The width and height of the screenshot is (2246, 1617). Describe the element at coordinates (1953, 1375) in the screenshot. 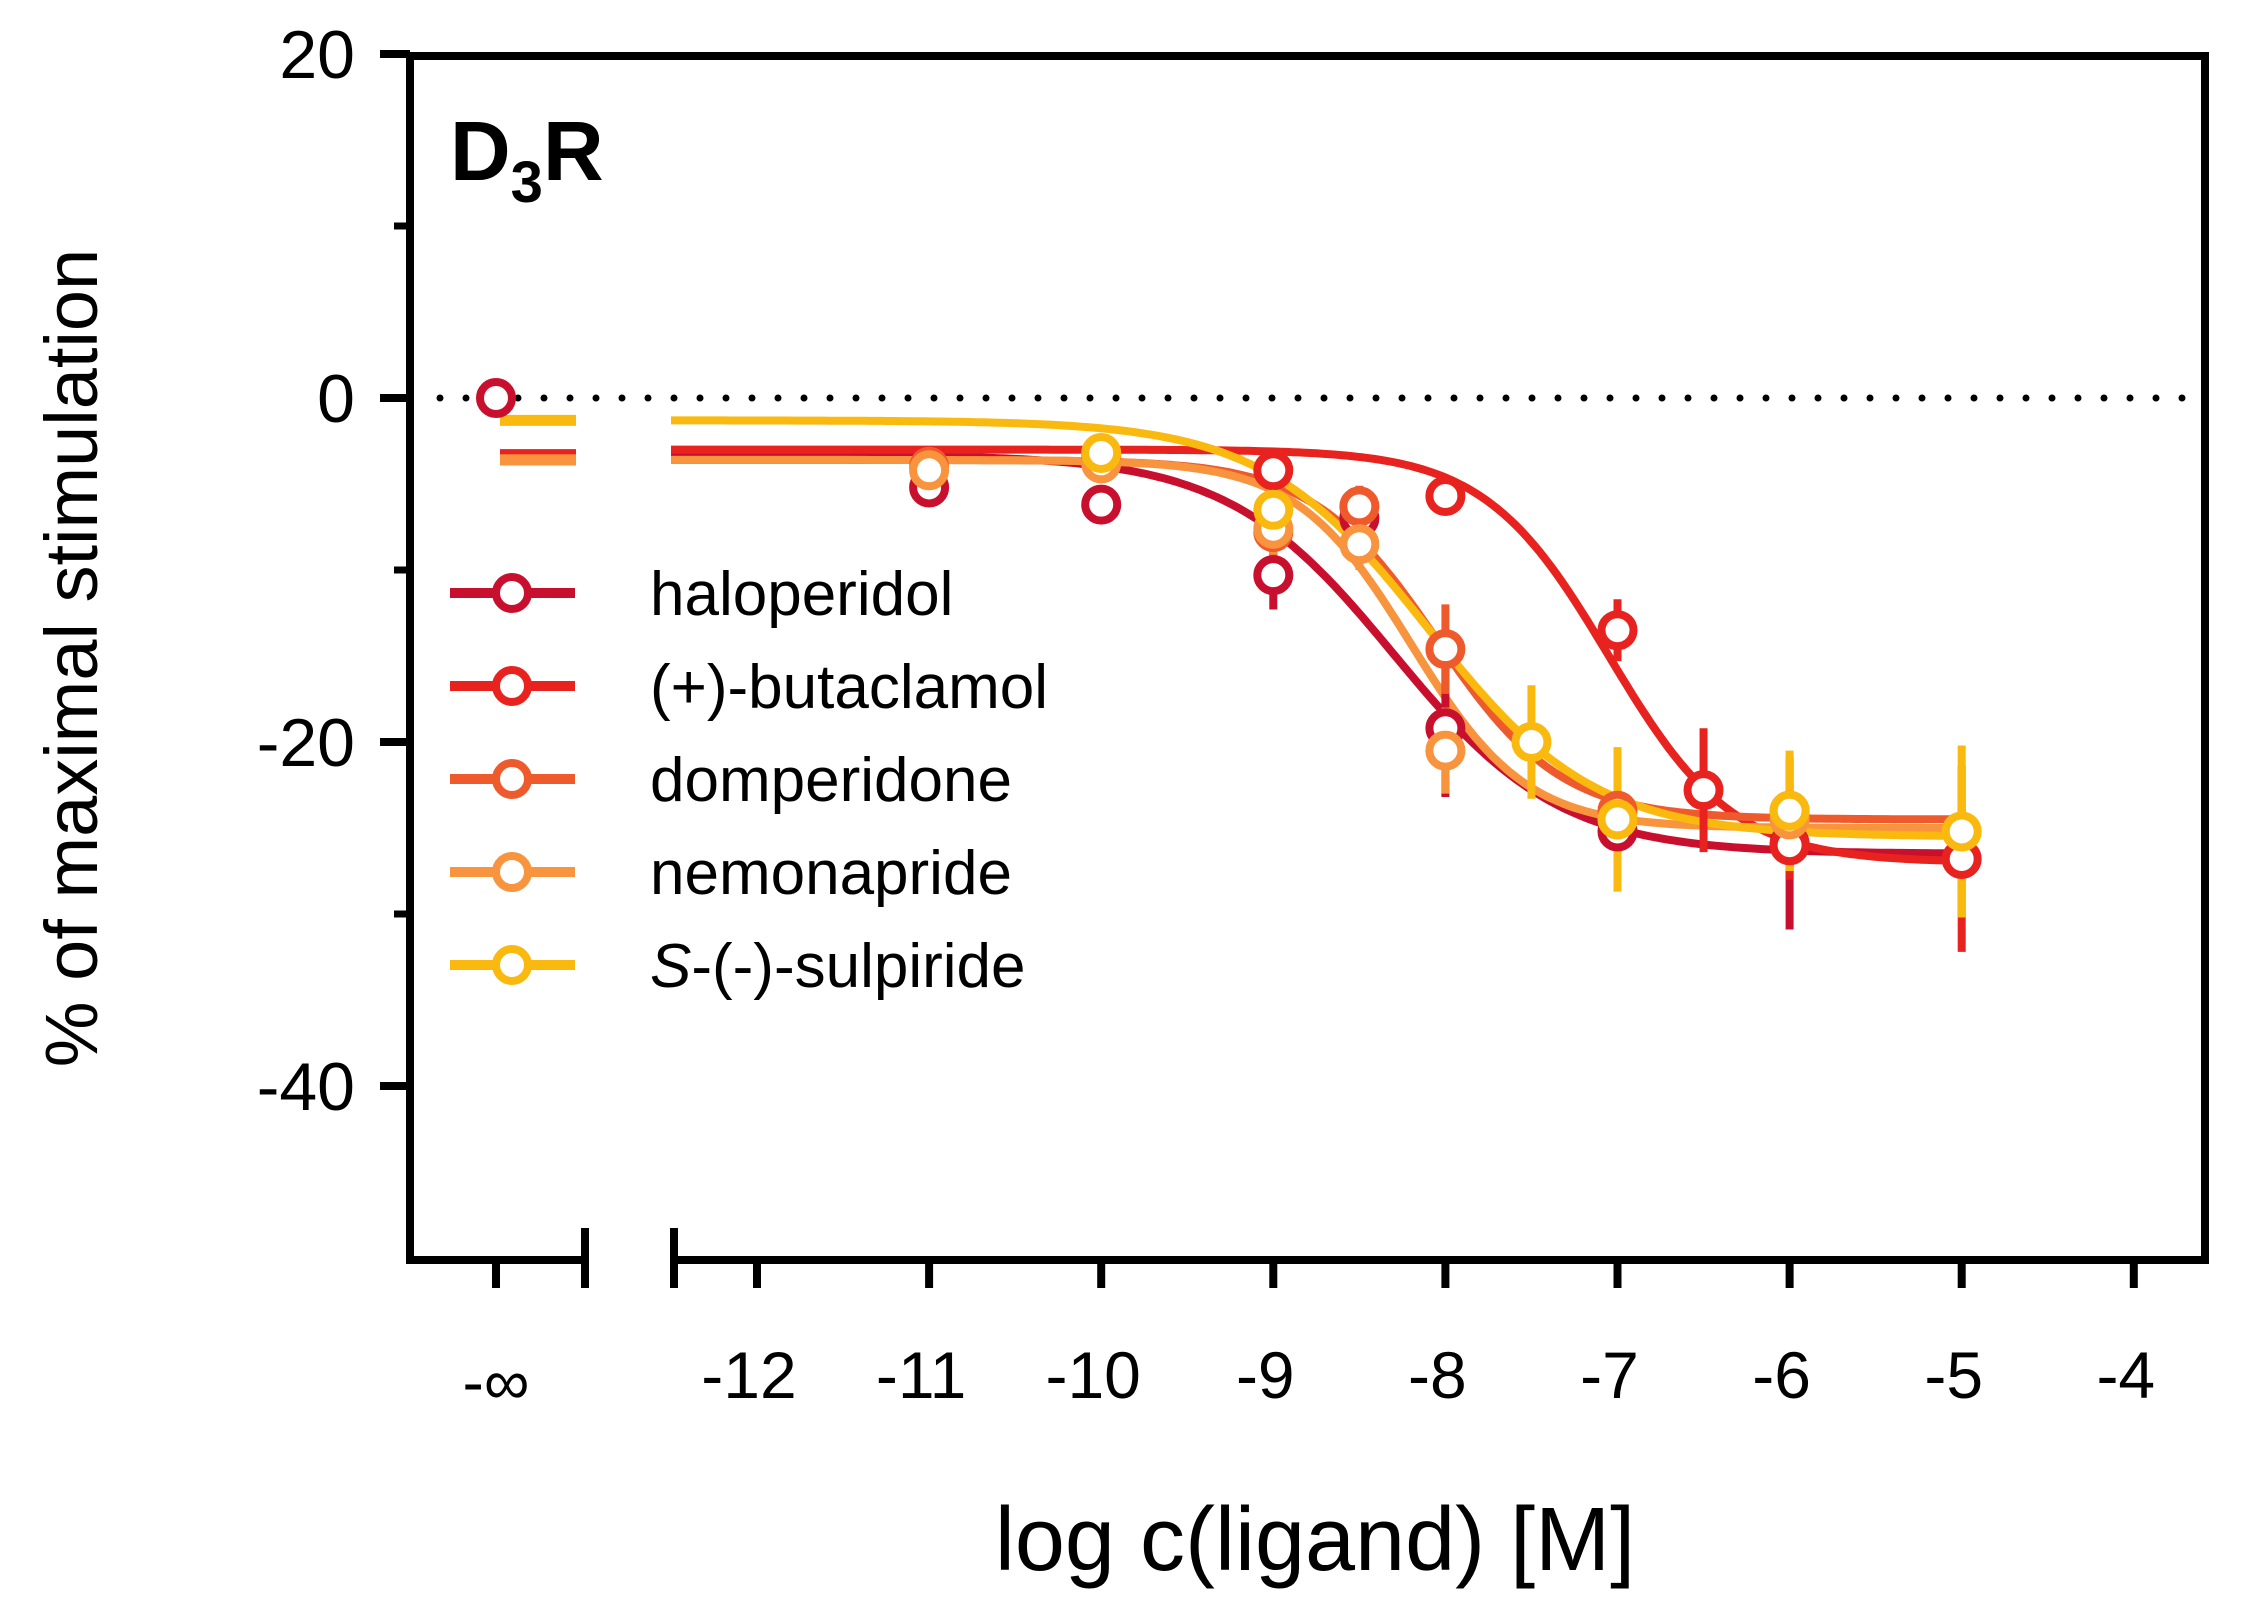

I see `x-tick-label-7: -5` at that location.